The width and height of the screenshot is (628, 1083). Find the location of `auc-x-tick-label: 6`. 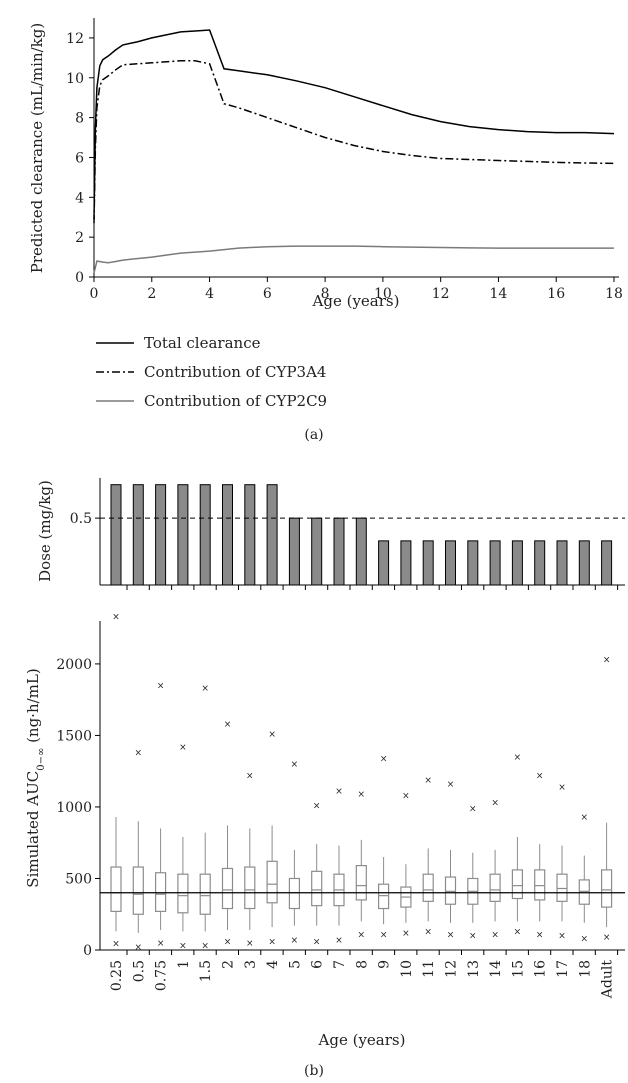

auc-x-tick-label: 6 is located at coordinates (318, 964).